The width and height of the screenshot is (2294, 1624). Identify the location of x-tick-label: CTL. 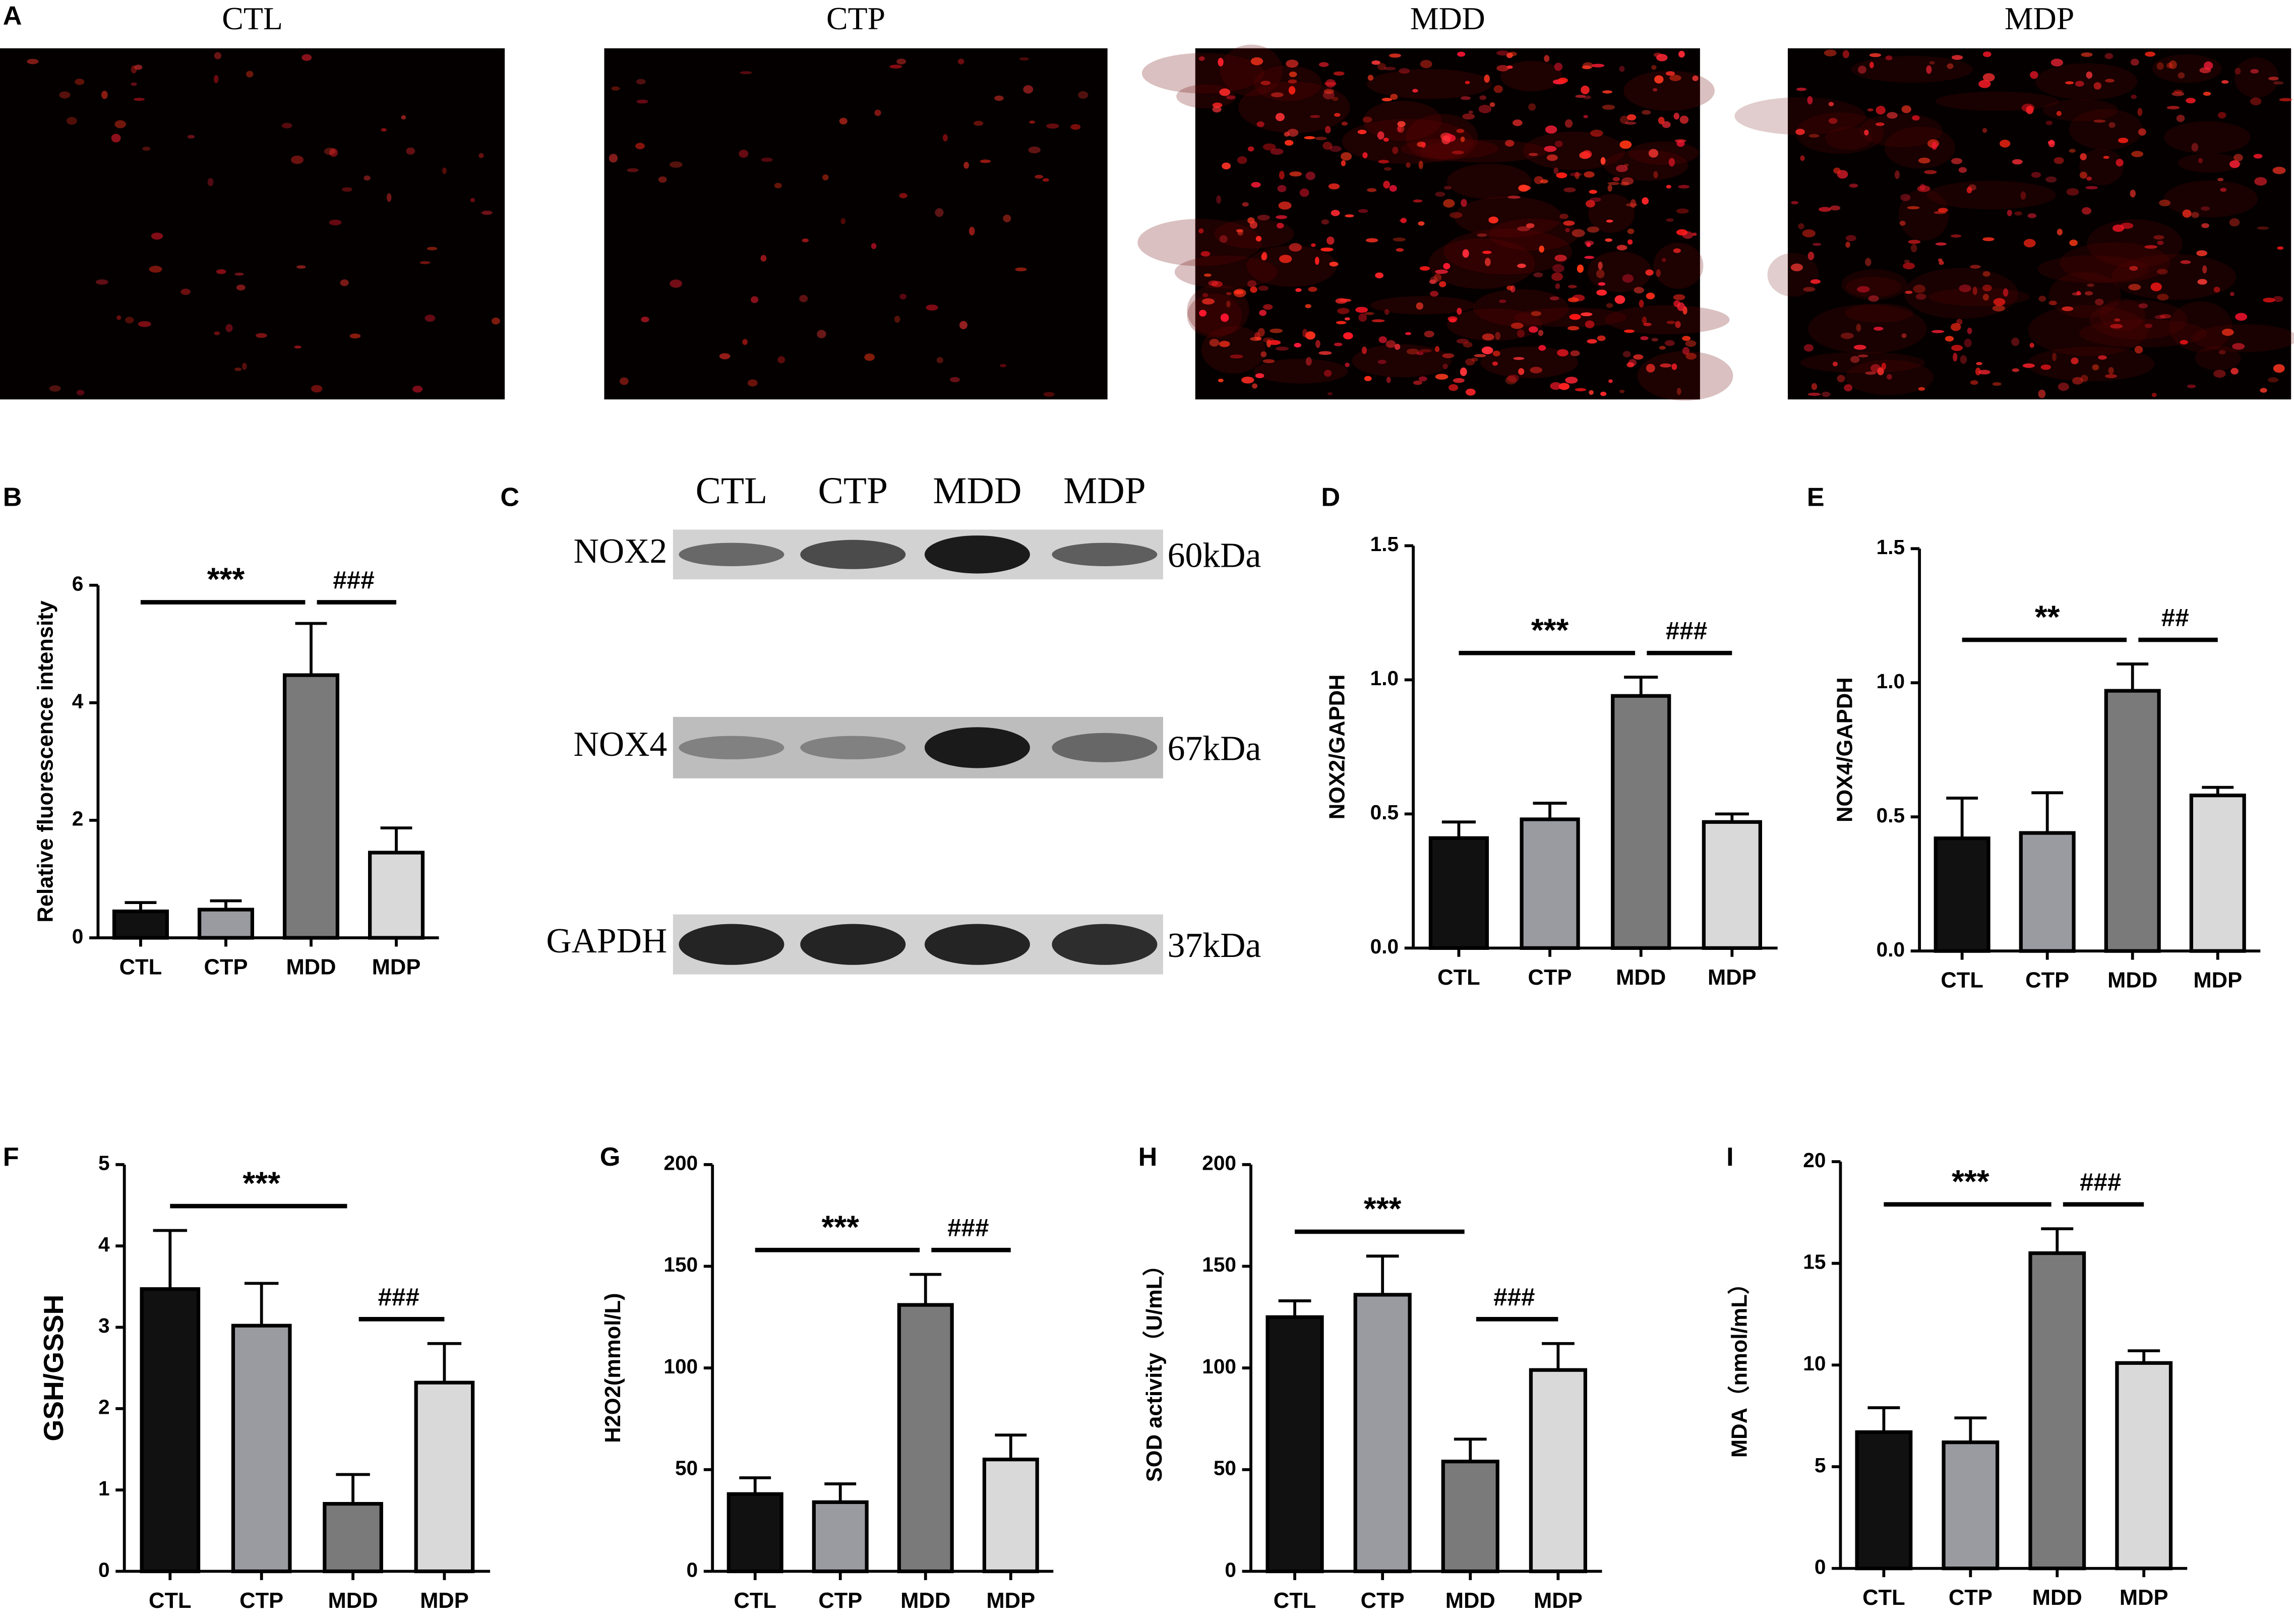
(1295, 1601).